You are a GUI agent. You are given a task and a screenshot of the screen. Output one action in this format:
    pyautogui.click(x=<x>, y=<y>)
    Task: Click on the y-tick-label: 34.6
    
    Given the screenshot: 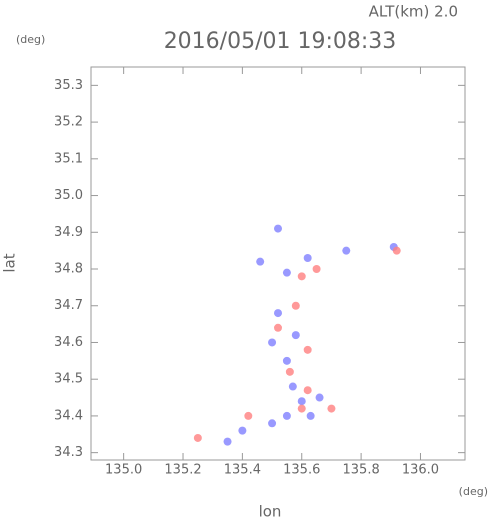 What is the action you would take?
    pyautogui.click(x=68, y=342)
    